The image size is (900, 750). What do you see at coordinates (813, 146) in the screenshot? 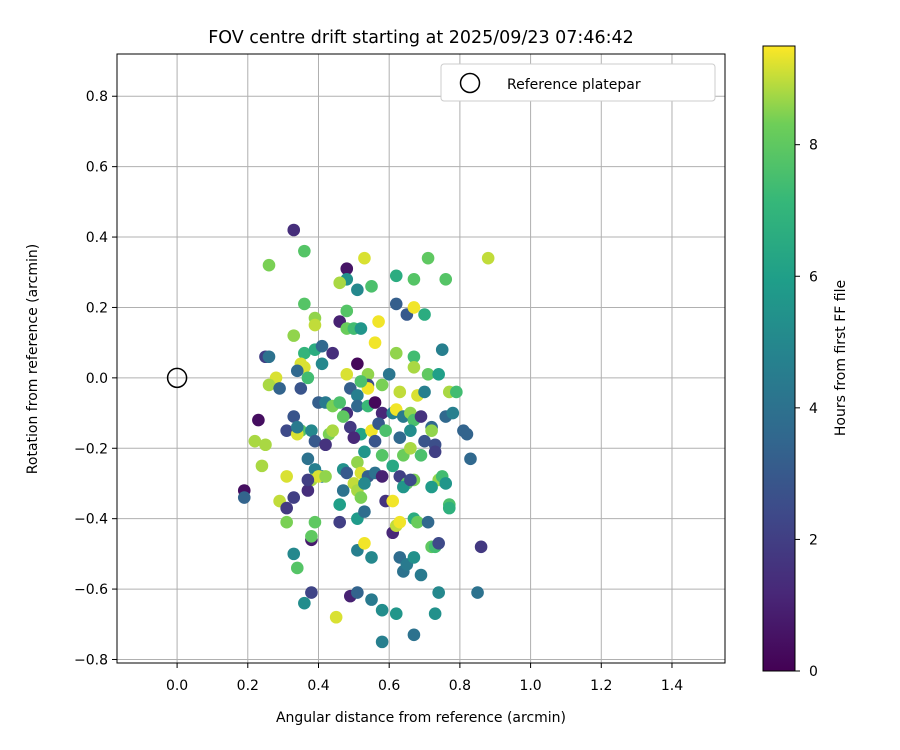
I see `colorbar-tick-label: 8` at bounding box center [813, 146].